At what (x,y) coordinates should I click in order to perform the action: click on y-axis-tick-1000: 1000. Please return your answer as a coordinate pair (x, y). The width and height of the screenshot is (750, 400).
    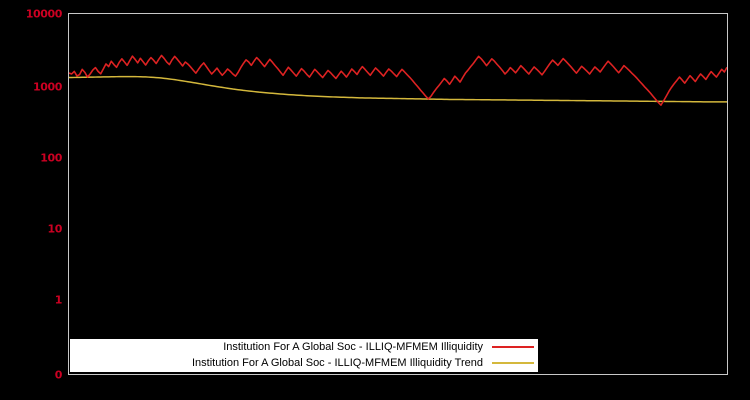
    Looking at the image, I should click on (47, 87).